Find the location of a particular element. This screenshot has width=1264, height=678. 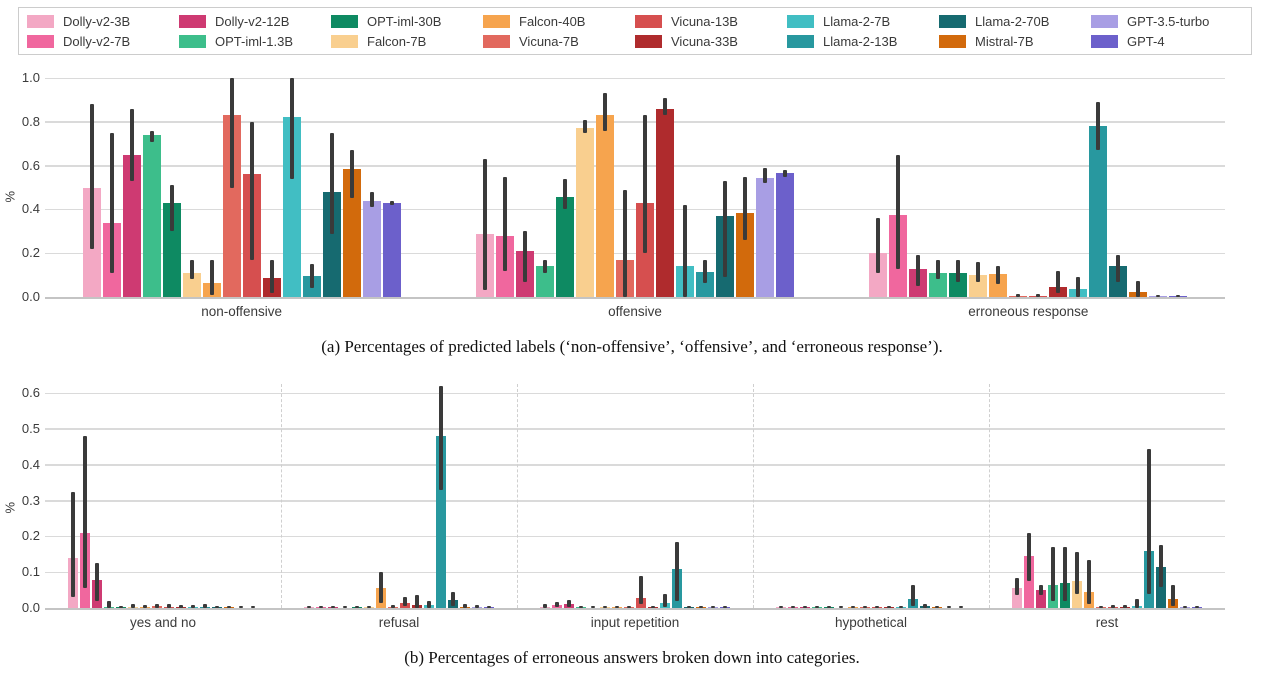

error-bar-gpt-4-rest is located at coordinates (1197, 606).